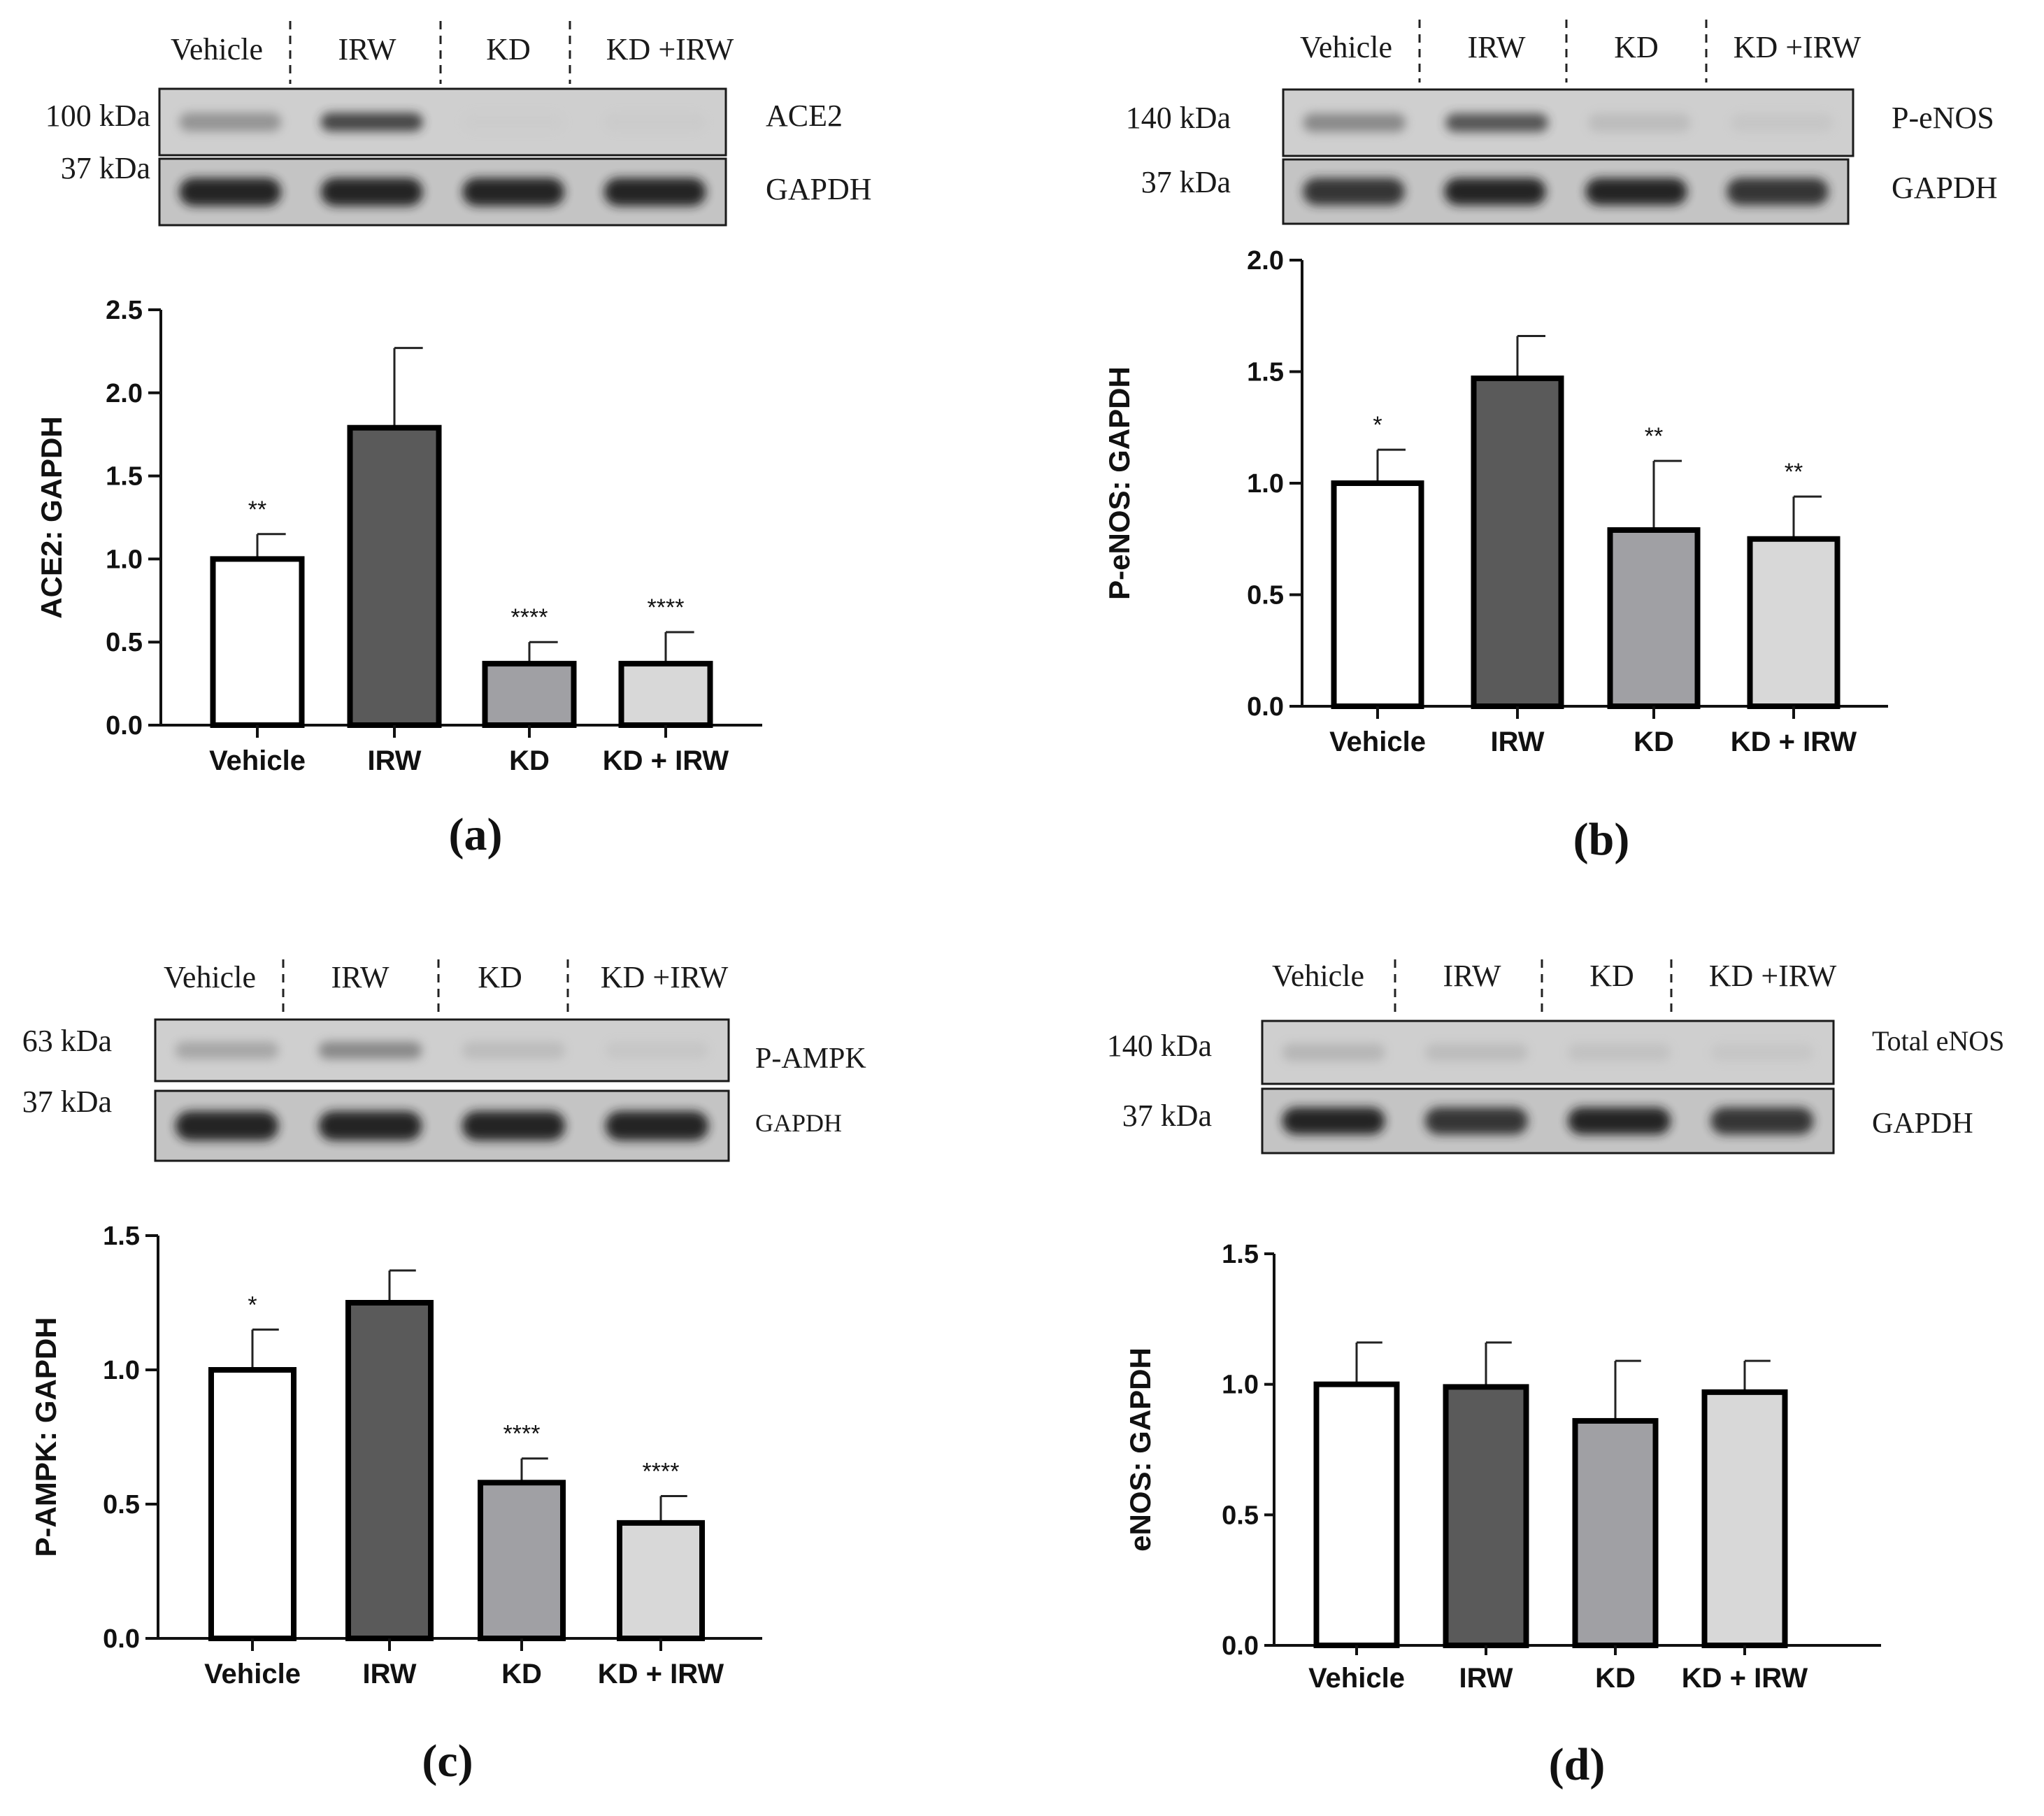 The width and height of the screenshot is (2044, 1816). Describe the element at coordinates (1943, 118) in the screenshot. I see `protein-label: P-eNOS` at that location.